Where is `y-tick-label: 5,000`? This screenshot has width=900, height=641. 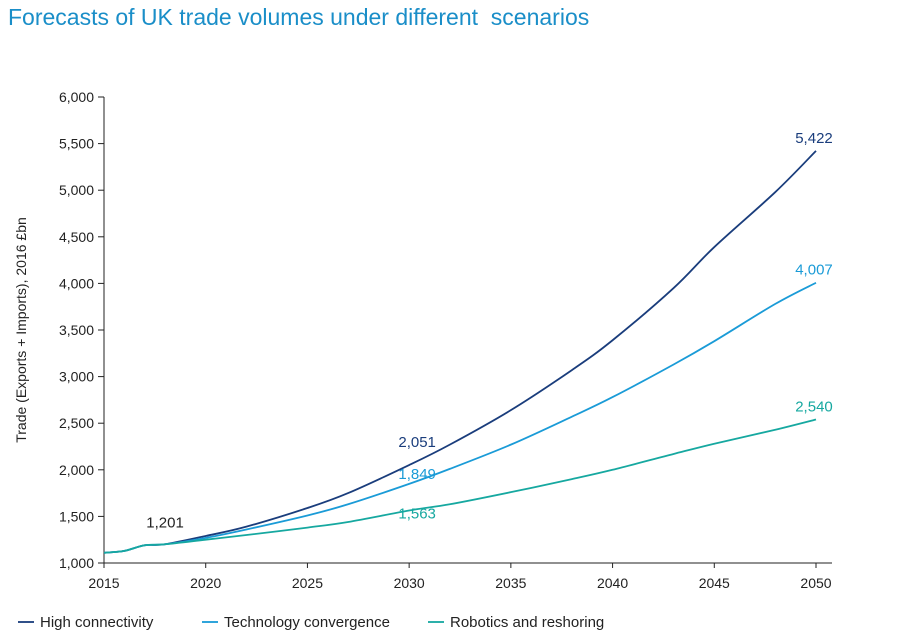 y-tick-label: 5,000 is located at coordinates (76, 190).